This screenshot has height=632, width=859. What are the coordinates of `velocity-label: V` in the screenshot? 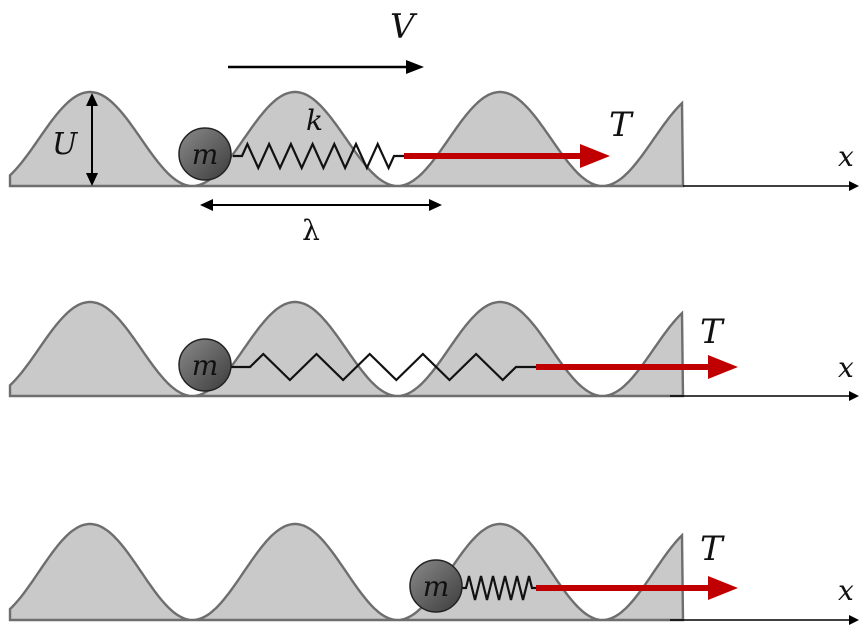 It's located at (404, 27).